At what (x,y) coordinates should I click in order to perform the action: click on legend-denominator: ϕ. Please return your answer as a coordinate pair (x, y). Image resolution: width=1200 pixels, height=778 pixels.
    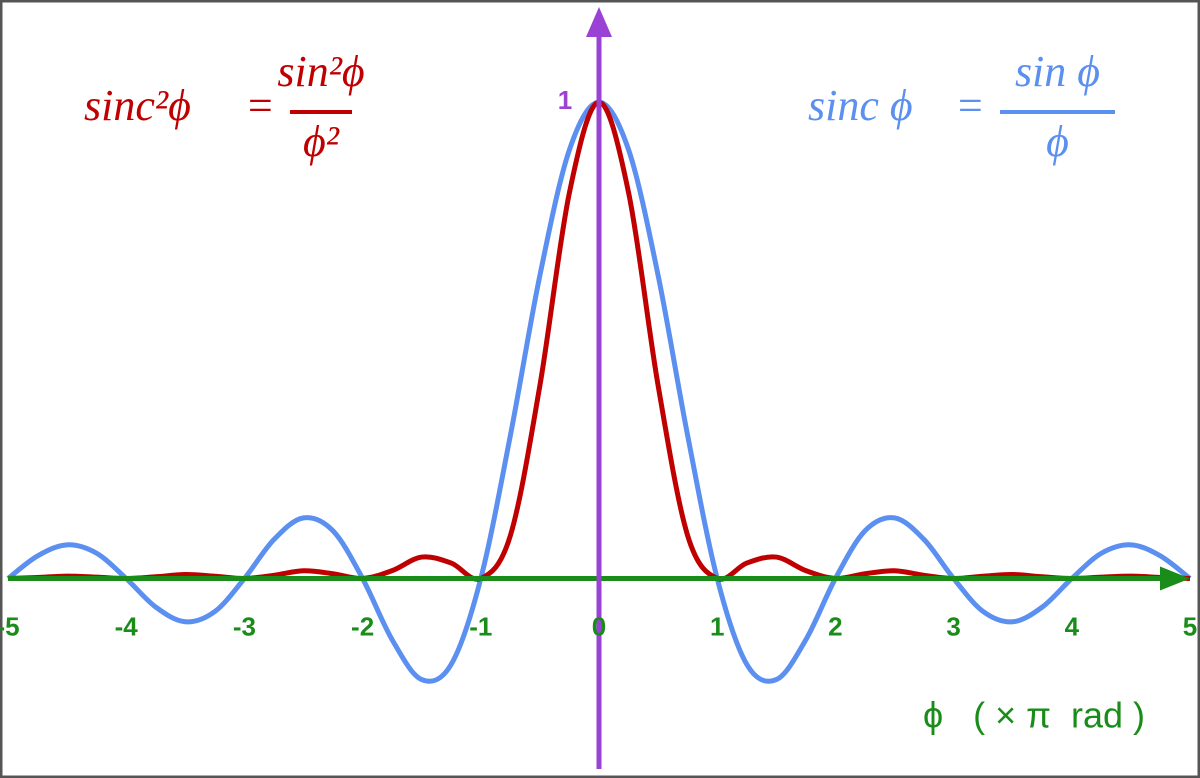
    Looking at the image, I should click on (1057, 141).